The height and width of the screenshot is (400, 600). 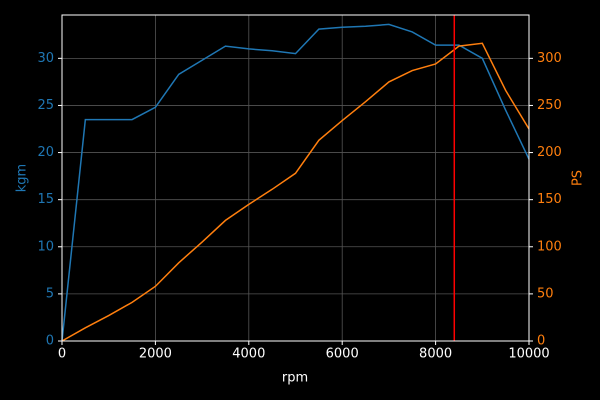 What do you see at coordinates (45, 199) in the screenshot?
I see `y-tick-label: 15` at bounding box center [45, 199].